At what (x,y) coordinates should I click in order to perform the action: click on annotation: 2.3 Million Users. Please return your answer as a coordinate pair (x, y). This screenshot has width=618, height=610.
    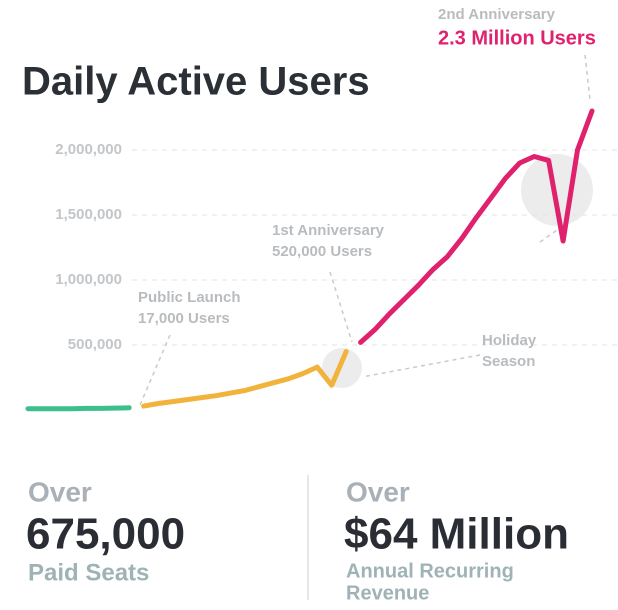
    Looking at the image, I should click on (517, 38).